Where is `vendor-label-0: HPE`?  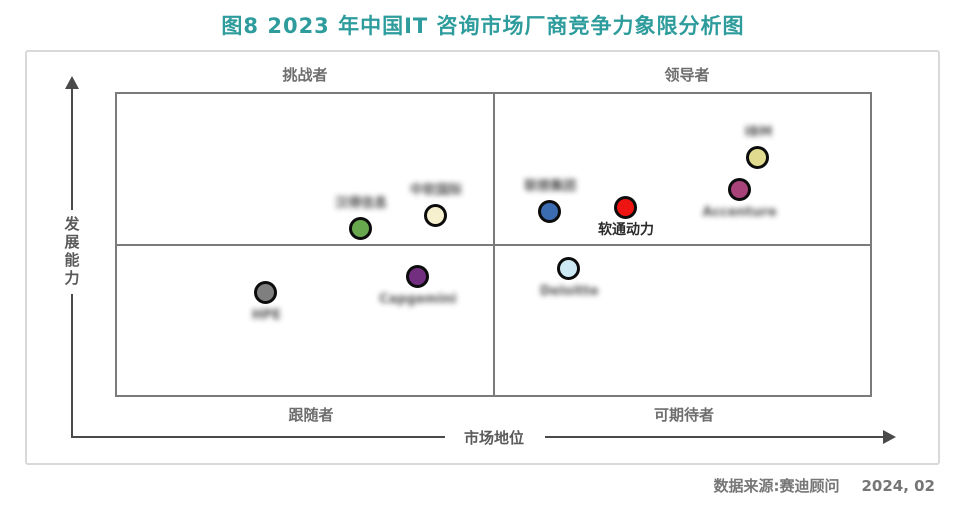 vendor-label-0: HPE is located at coordinates (266, 316).